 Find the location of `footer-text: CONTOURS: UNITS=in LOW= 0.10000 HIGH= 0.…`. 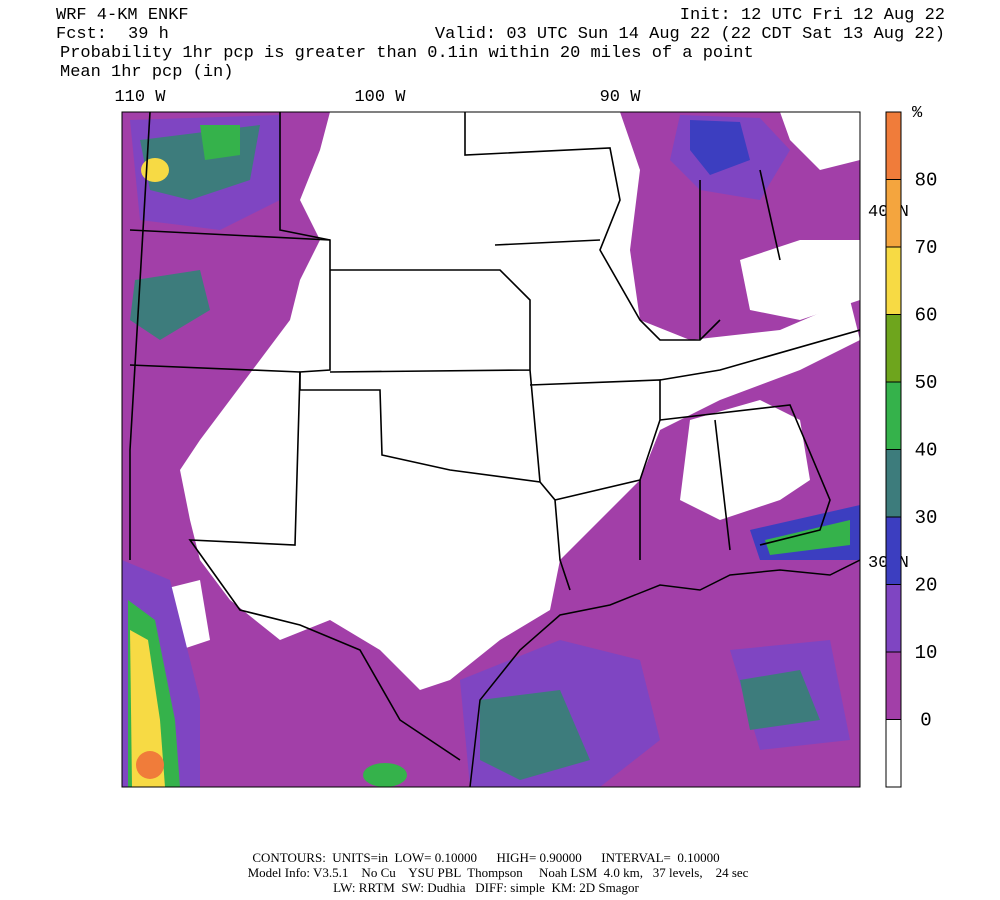

footer-text: CONTOURS: UNITS=in LOW= 0.10000 HIGH= 0.… is located at coordinates (485, 857).